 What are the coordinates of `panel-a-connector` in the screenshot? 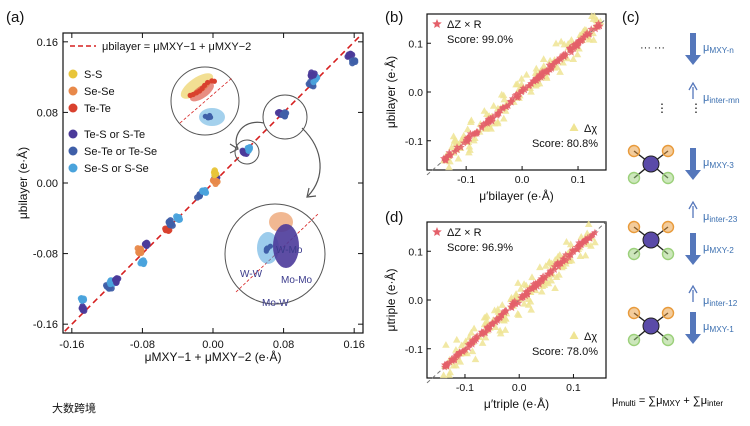 It's located at (311, 162).